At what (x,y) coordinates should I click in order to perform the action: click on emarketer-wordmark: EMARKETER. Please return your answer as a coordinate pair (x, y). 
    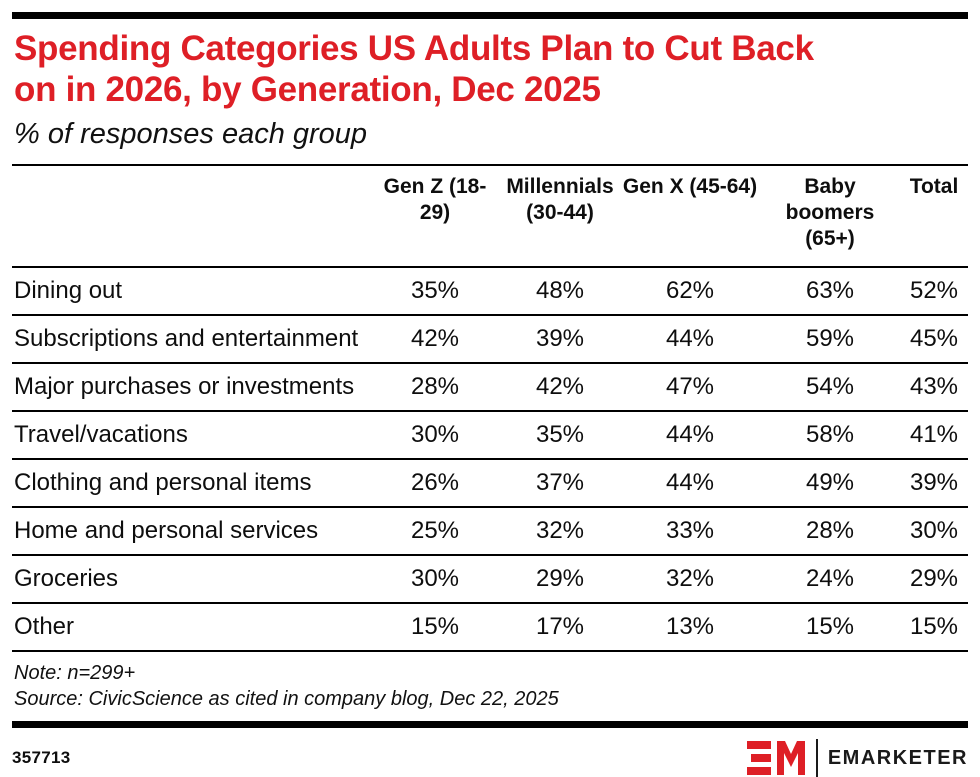
    Looking at the image, I should click on (897, 757).